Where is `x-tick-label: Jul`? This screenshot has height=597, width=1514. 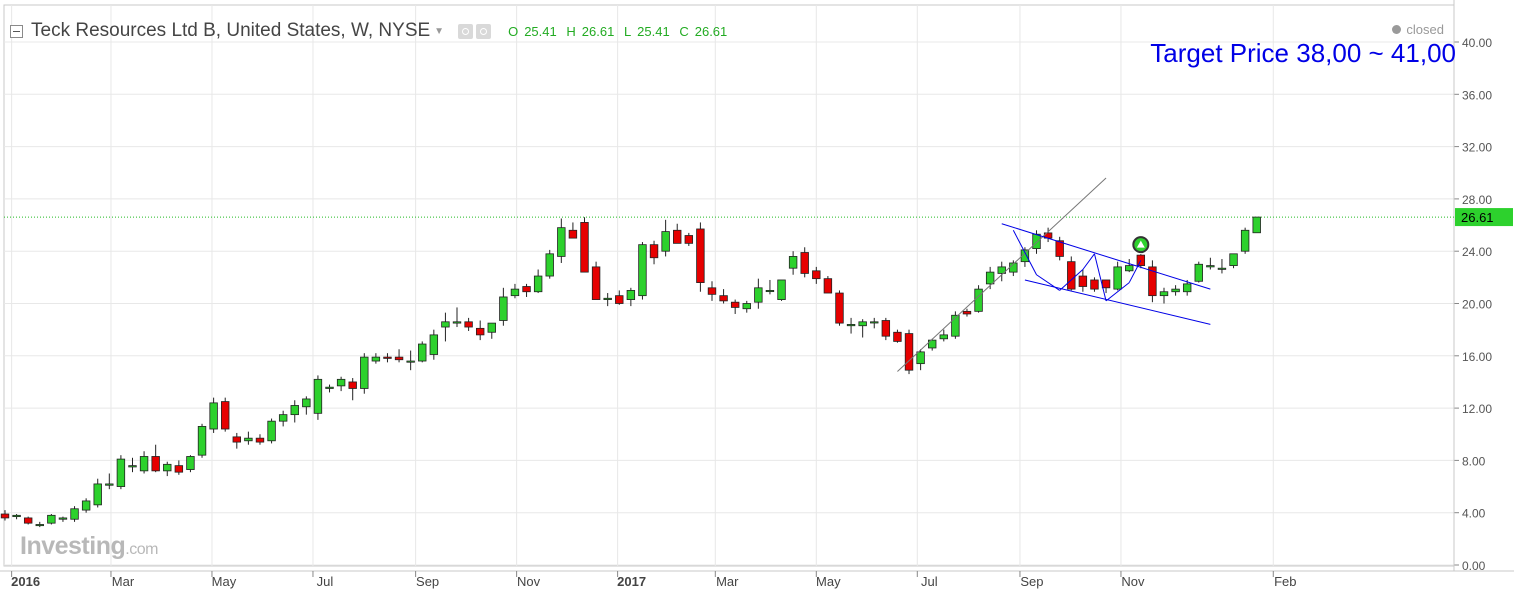
x-tick-label: Jul is located at coordinates (929, 581).